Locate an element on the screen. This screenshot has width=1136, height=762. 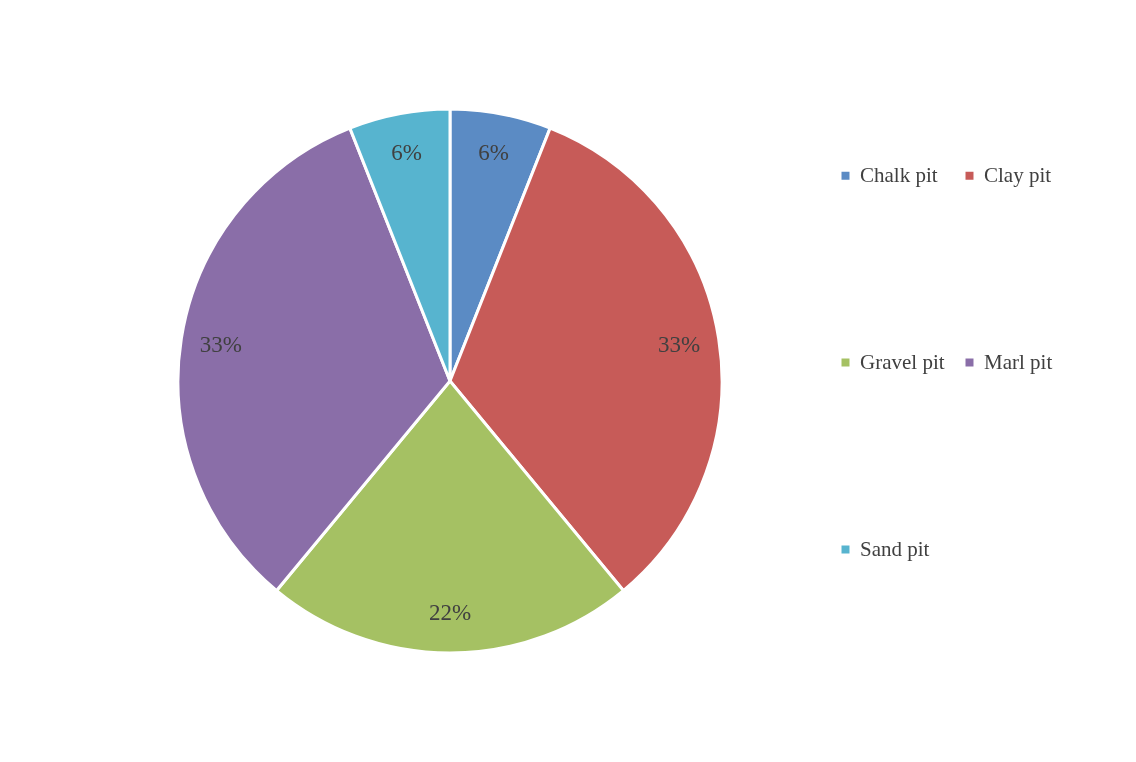
legend-label: Sand pit is located at coordinates (895, 548).